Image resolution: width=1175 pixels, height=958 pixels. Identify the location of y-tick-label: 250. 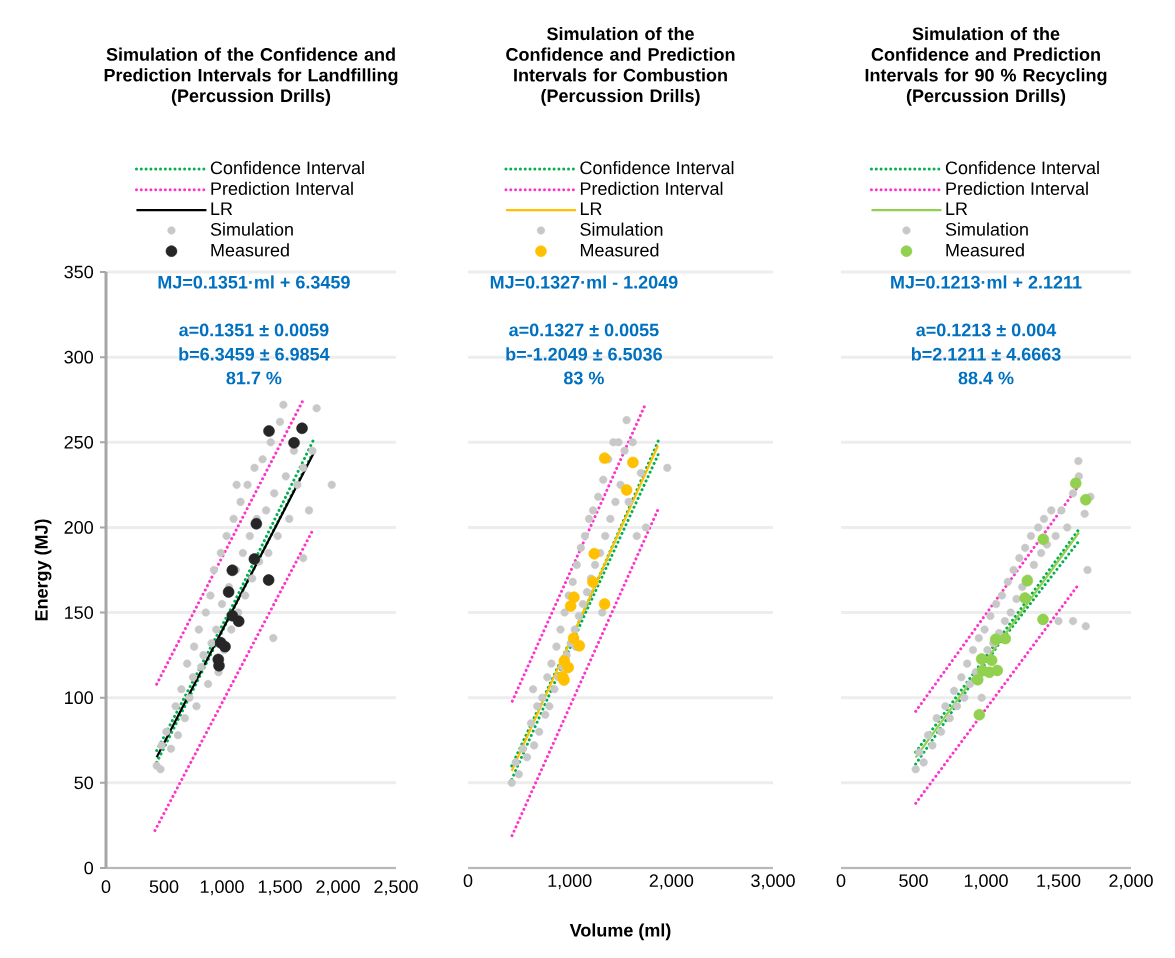
(79, 442).